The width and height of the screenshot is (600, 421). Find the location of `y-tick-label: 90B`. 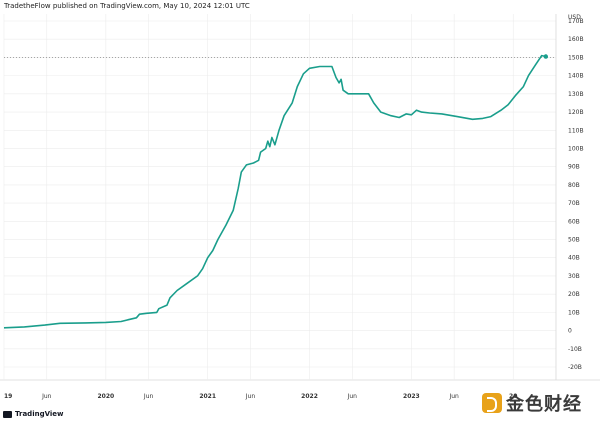

y-tick-label: 90B is located at coordinates (574, 167).